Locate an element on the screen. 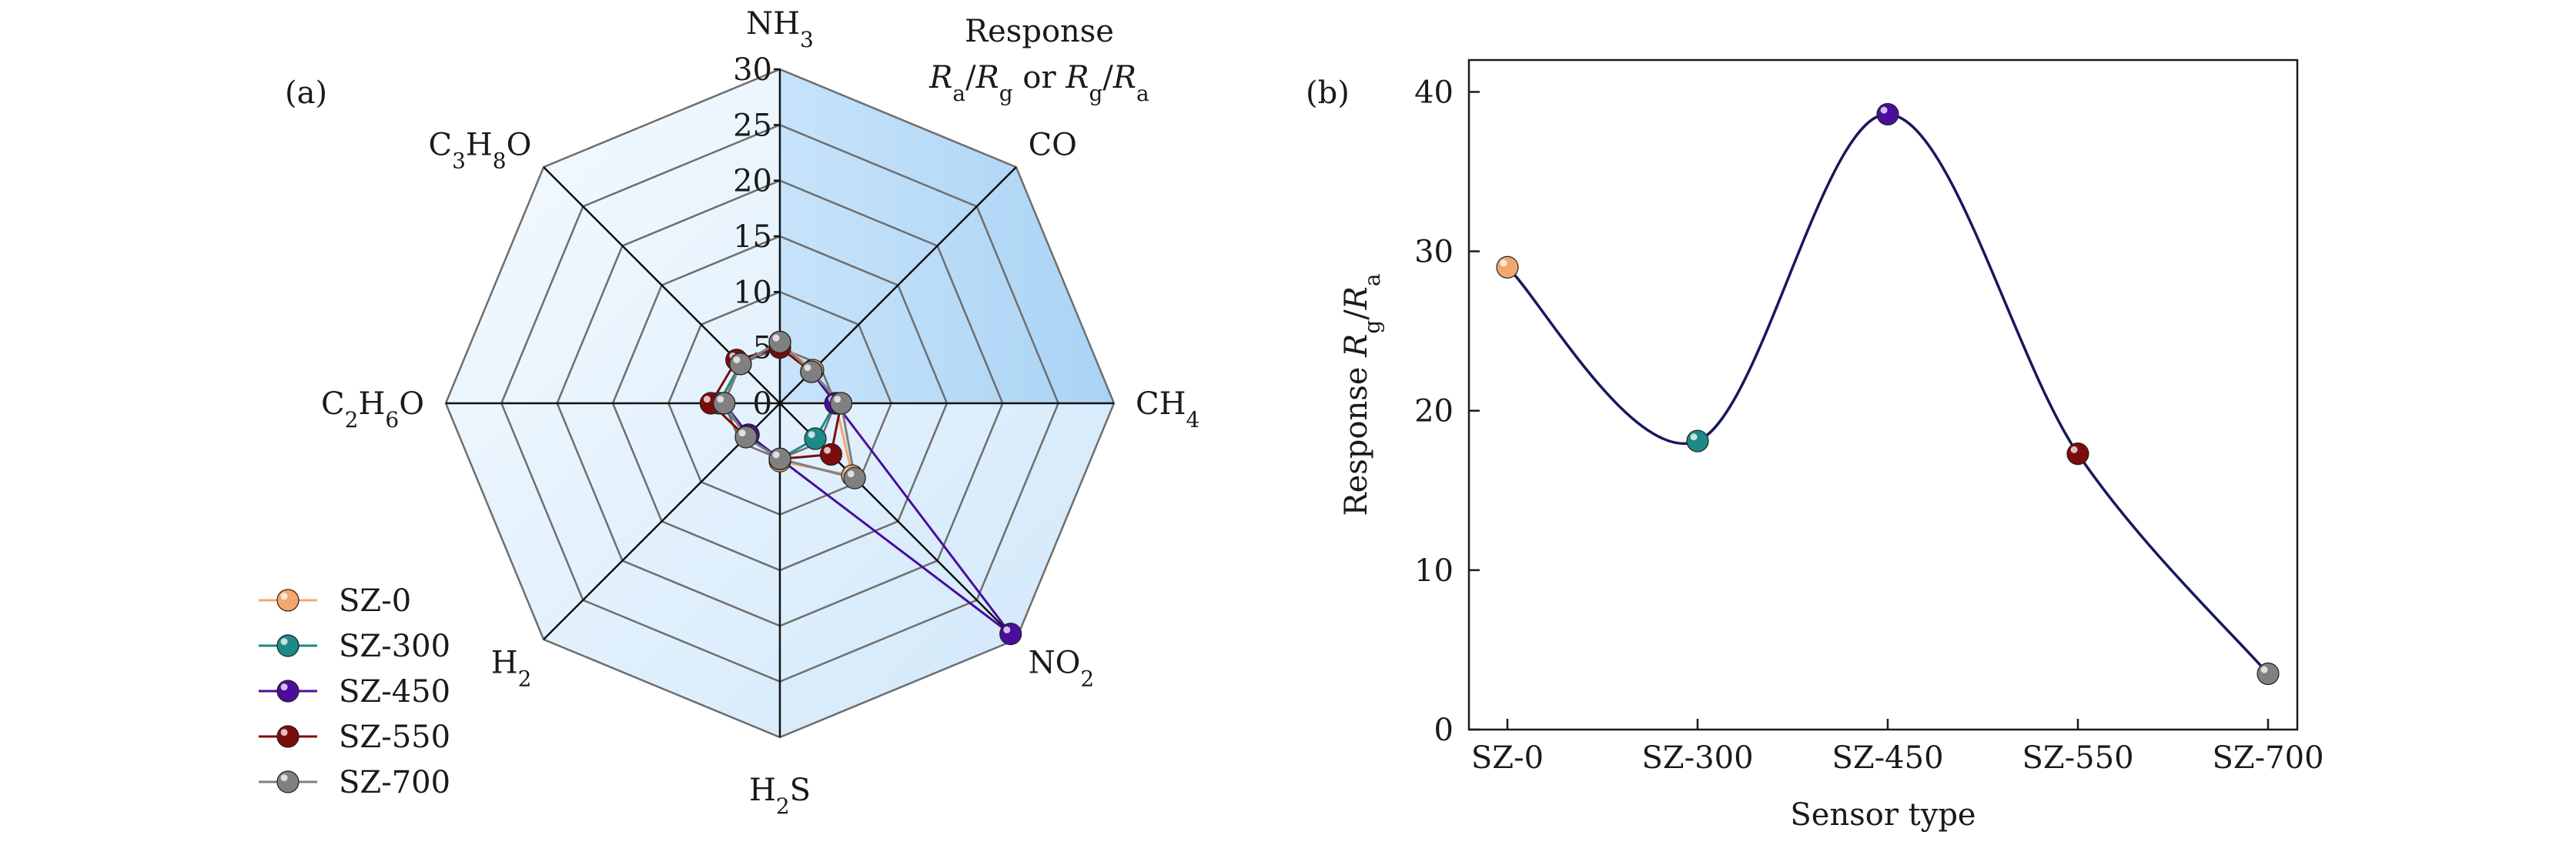 The height and width of the screenshot is (845, 2576). radar-axis-label-c2h6o: C2H6O is located at coordinates (372, 409).